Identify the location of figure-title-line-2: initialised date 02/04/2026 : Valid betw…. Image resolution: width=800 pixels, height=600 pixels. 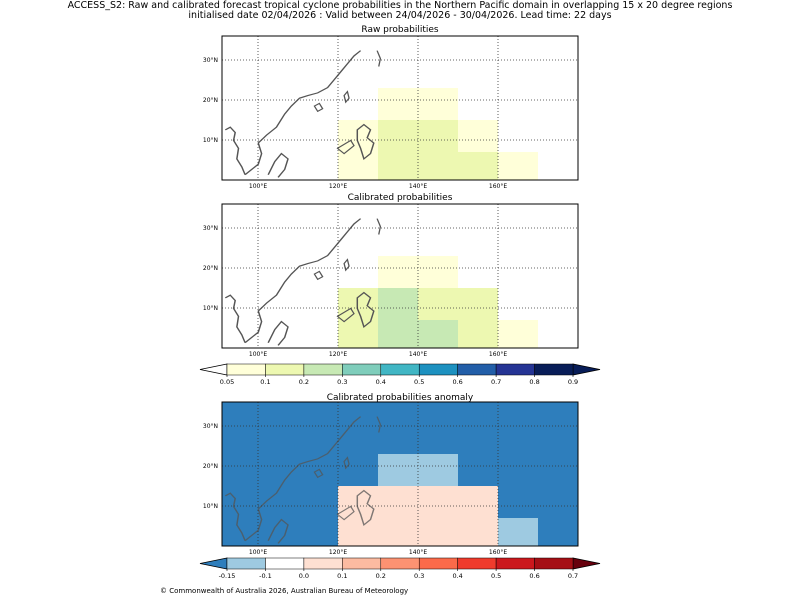
(400, 15).